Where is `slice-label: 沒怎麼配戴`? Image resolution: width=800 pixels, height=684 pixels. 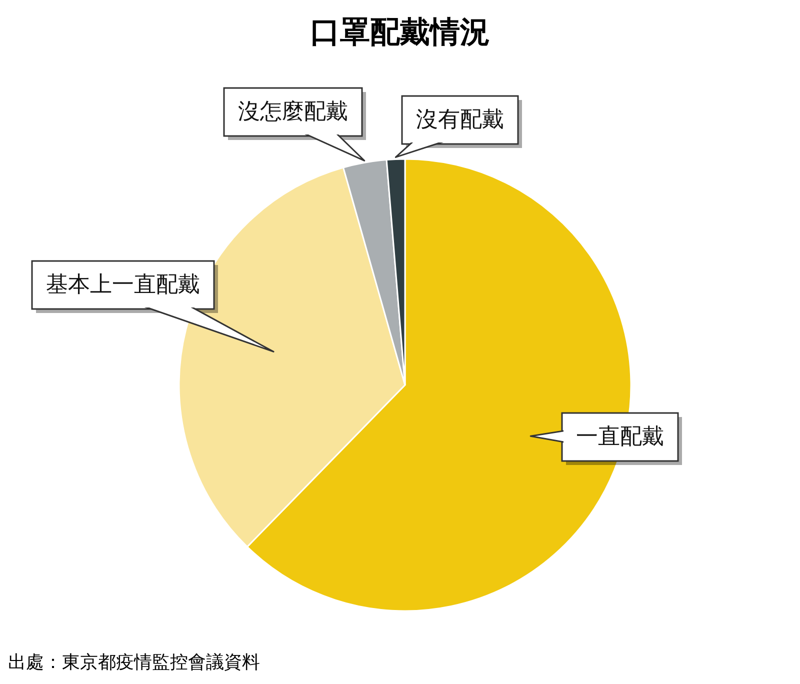
slice-label: 沒怎麼配戴 is located at coordinates (293, 112).